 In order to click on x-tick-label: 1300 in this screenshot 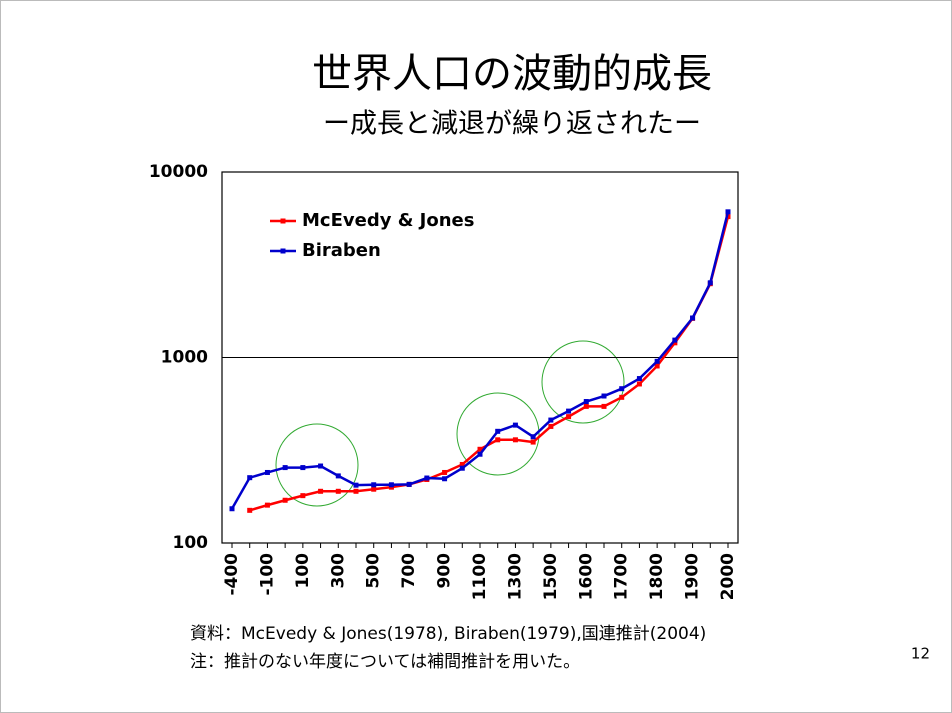, I will do `click(515, 576)`.